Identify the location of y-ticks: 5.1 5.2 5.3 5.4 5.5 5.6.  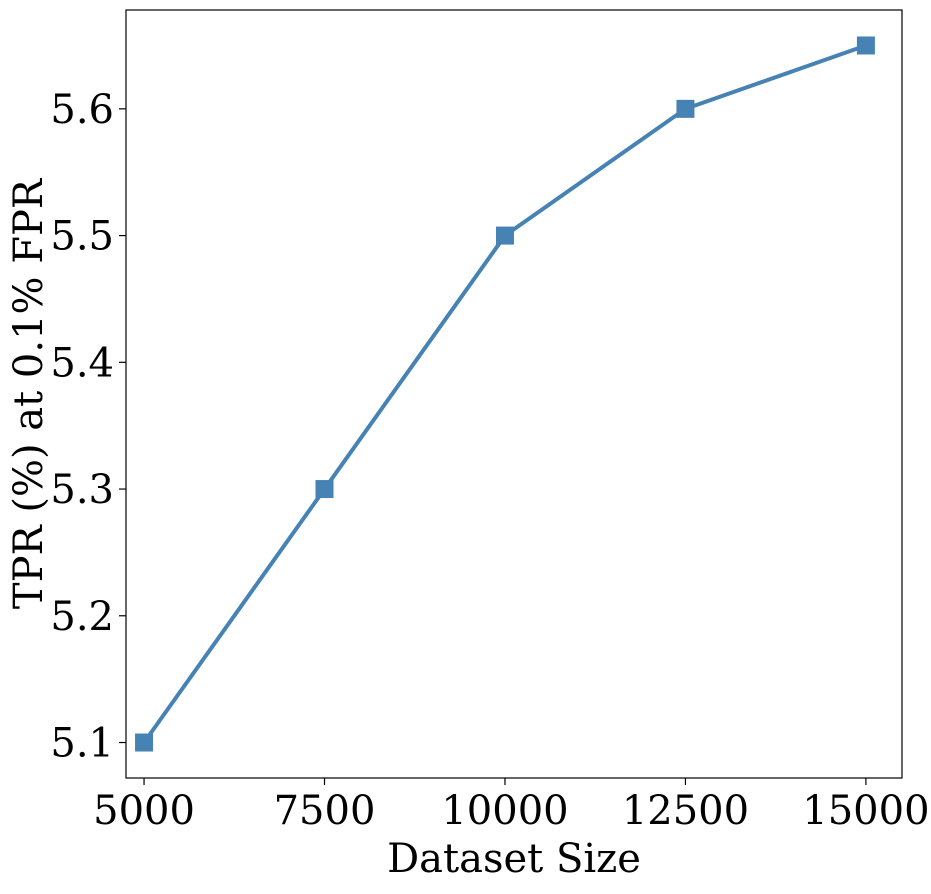
(88, 427).